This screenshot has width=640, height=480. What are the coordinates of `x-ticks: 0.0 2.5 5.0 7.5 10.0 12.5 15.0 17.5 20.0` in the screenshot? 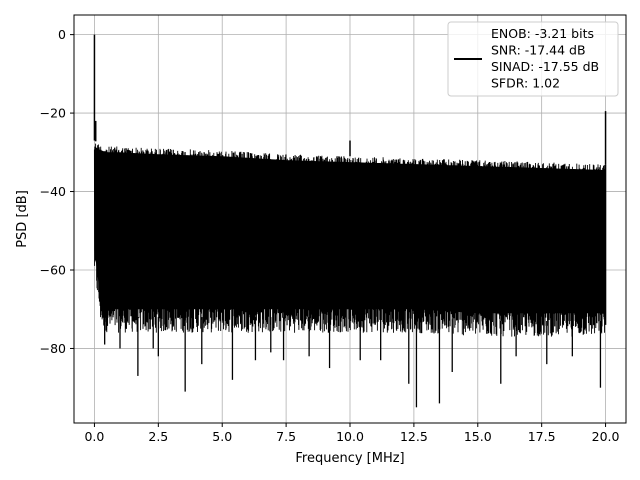 It's located at (352, 433).